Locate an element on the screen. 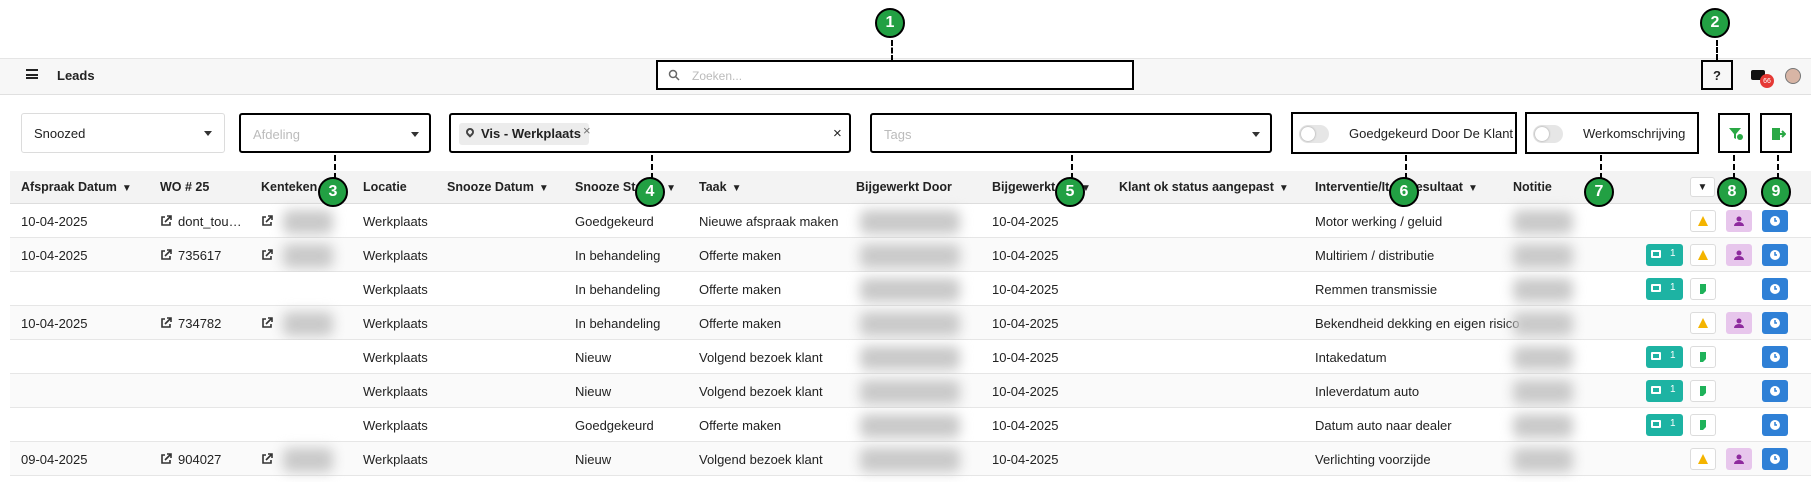  menu-line is located at coordinates (32, 75).